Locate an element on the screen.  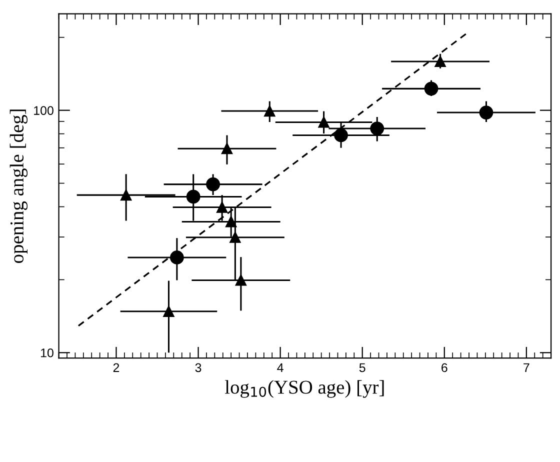
x-axis-title: log$_{10}$(YSO age) [yr] is located at coordinates (304, 389).